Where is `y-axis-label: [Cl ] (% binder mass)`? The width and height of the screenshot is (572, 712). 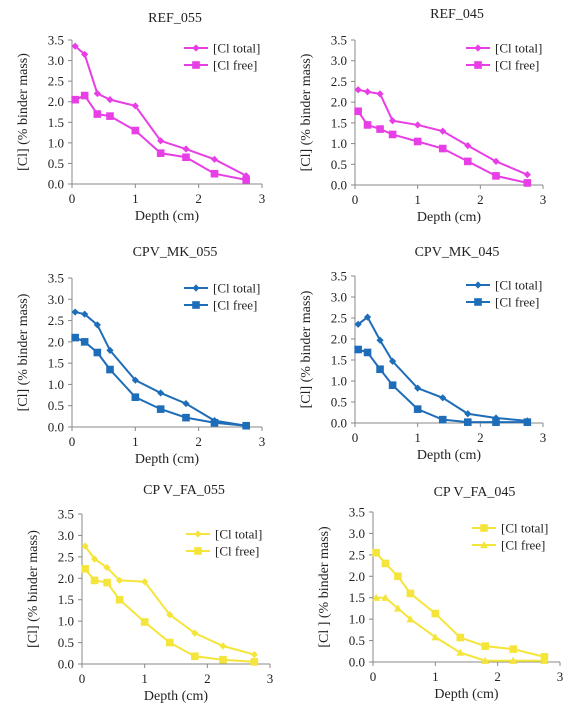 y-axis-label: [Cl ] (% binder mass) is located at coordinates (324, 587).